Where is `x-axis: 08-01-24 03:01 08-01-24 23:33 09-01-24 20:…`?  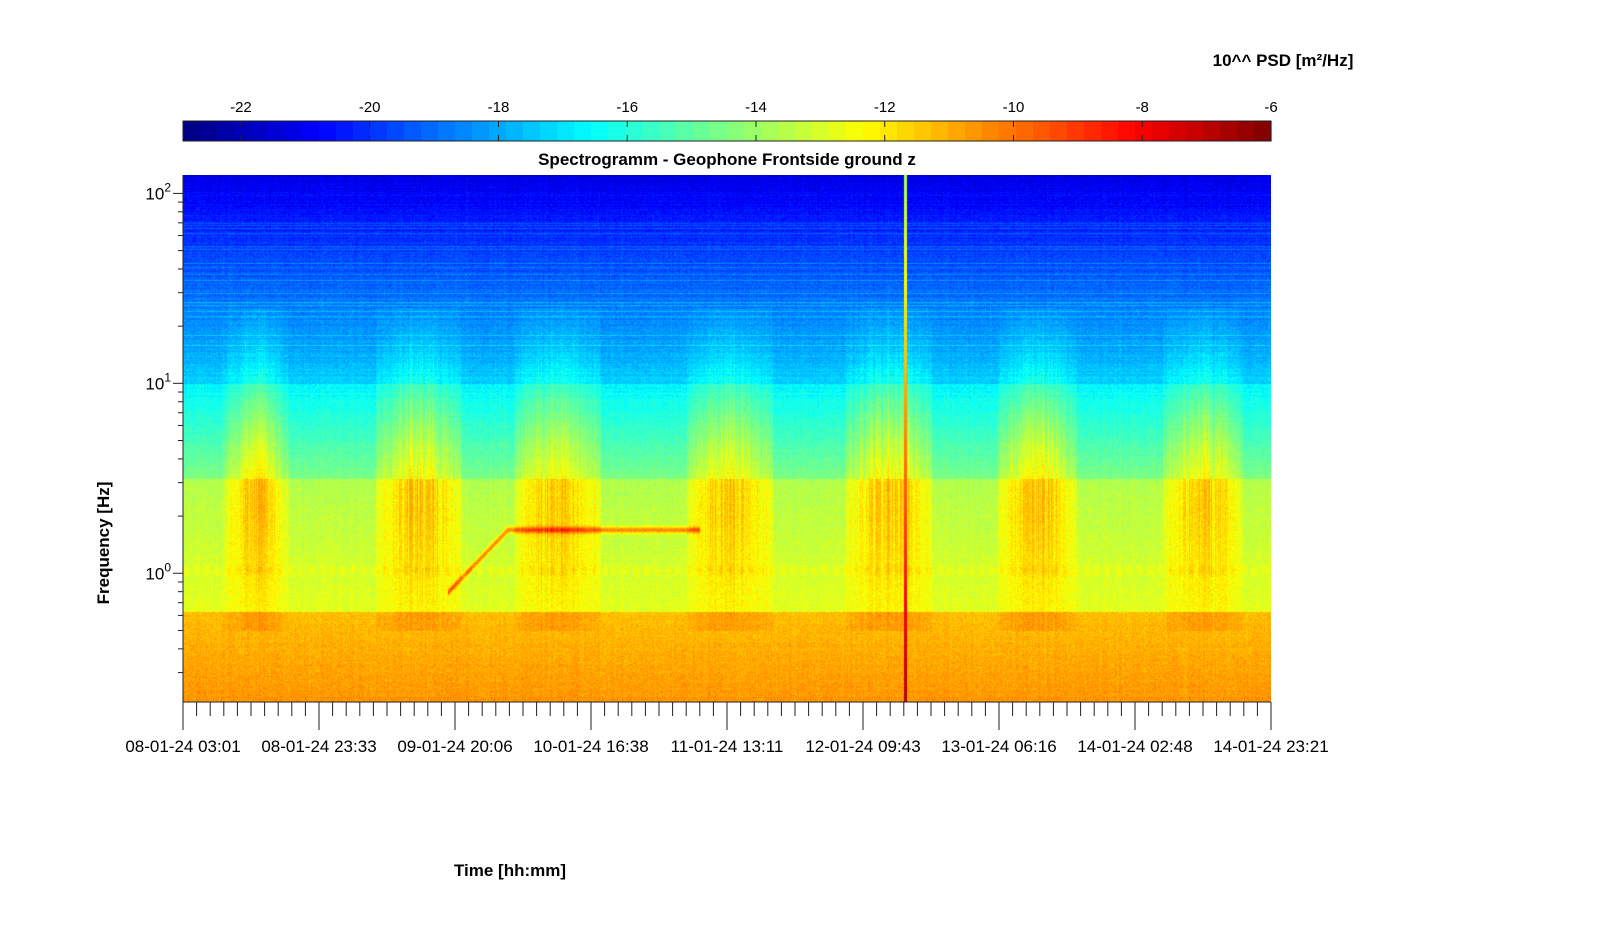
x-axis: 08-01-24 03:01 08-01-24 23:33 09-01-24 20:… is located at coordinates (727, 728).